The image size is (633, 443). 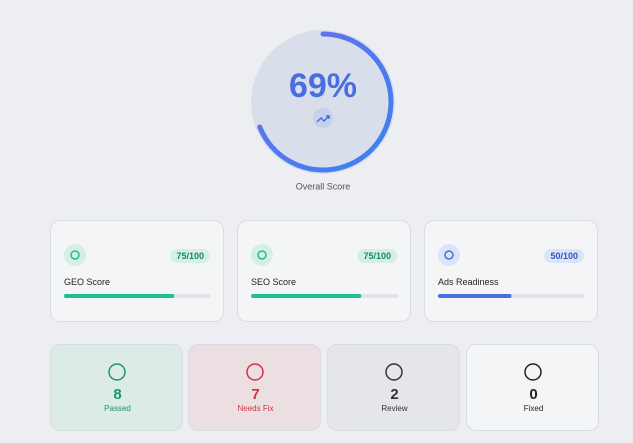 I want to click on card-title: GEO Score, so click(x=87, y=282).